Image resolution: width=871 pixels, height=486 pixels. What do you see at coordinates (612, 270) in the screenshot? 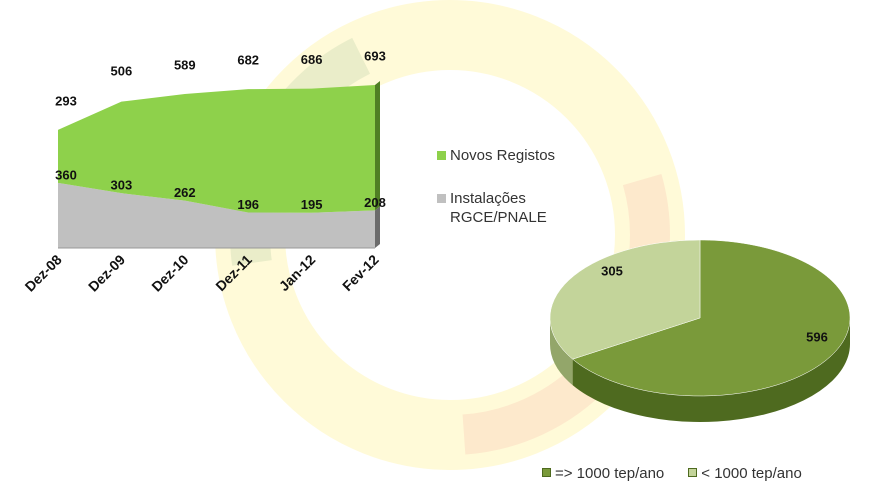
I see `value-label: 305` at bounding box center [612, 270].